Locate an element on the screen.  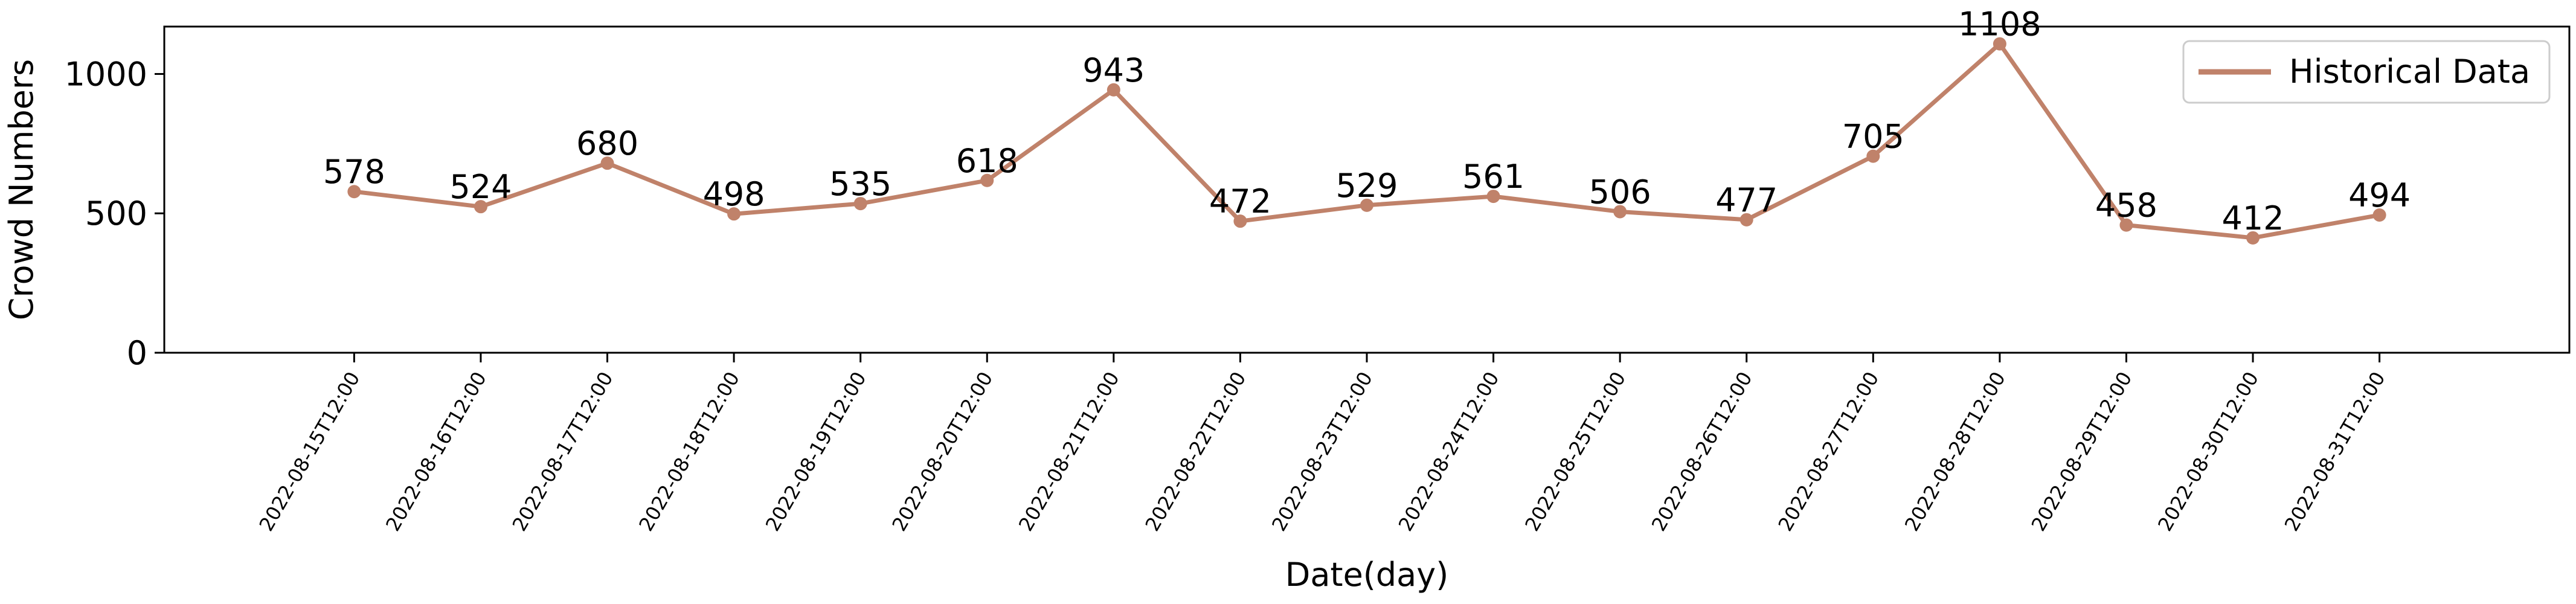
x-tick-label: 2022-08-31T12:00 is located at coordinates (2335, 451).